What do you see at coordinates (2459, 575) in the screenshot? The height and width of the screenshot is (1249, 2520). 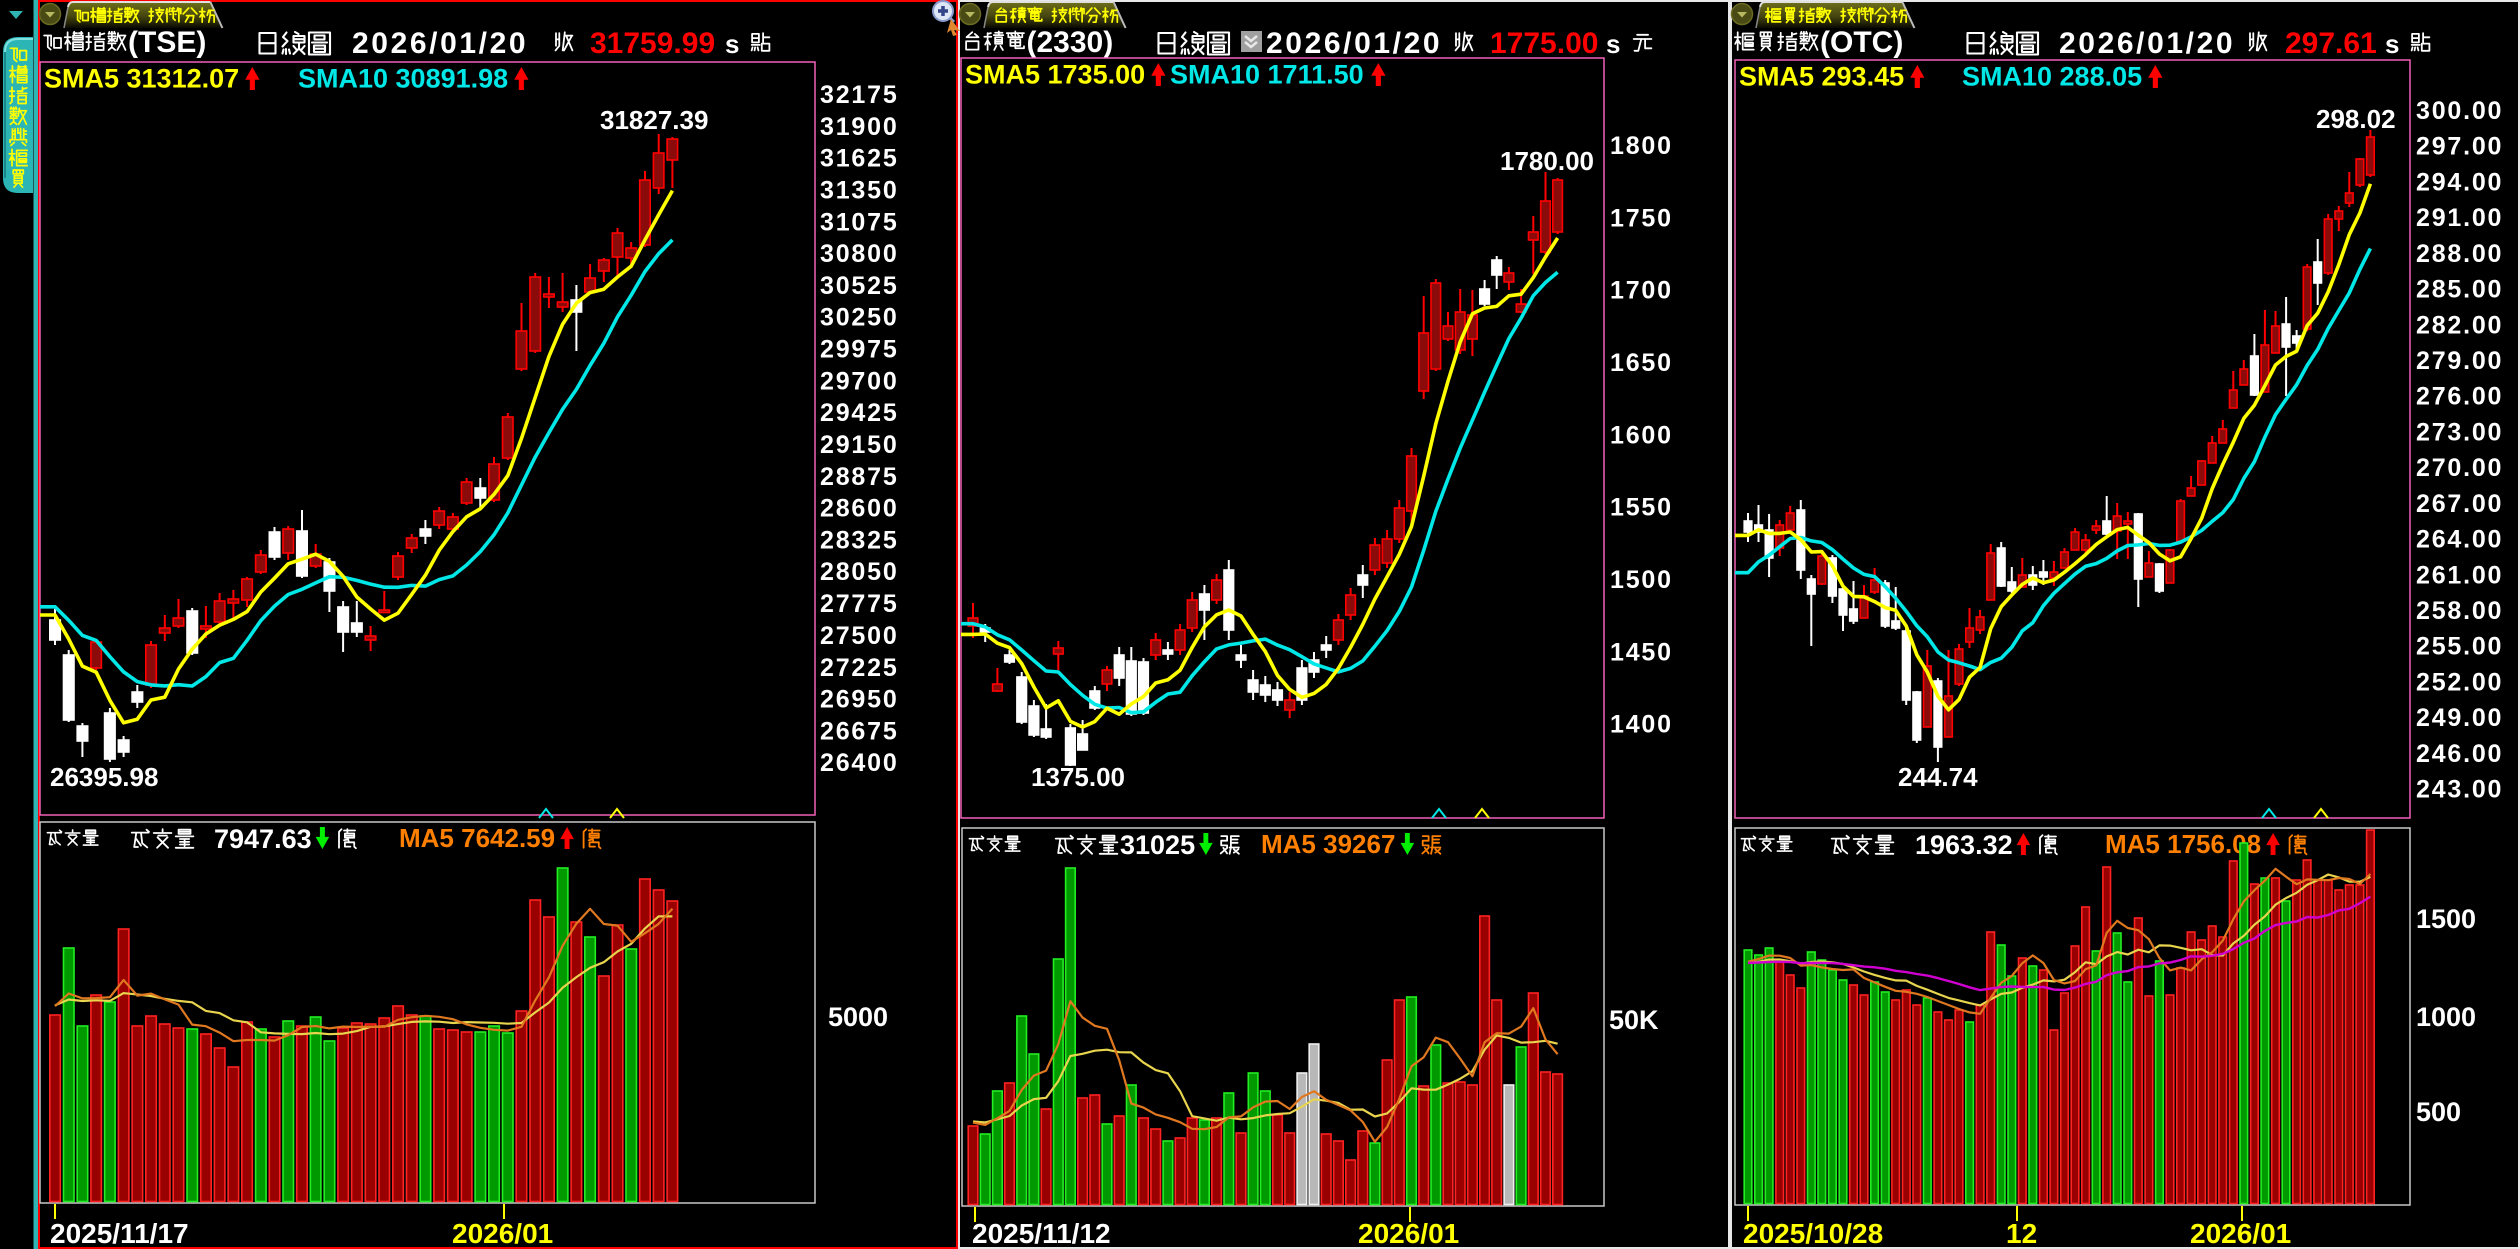 I see `svg-text: 261.00` at bounding box center [2459, 575].